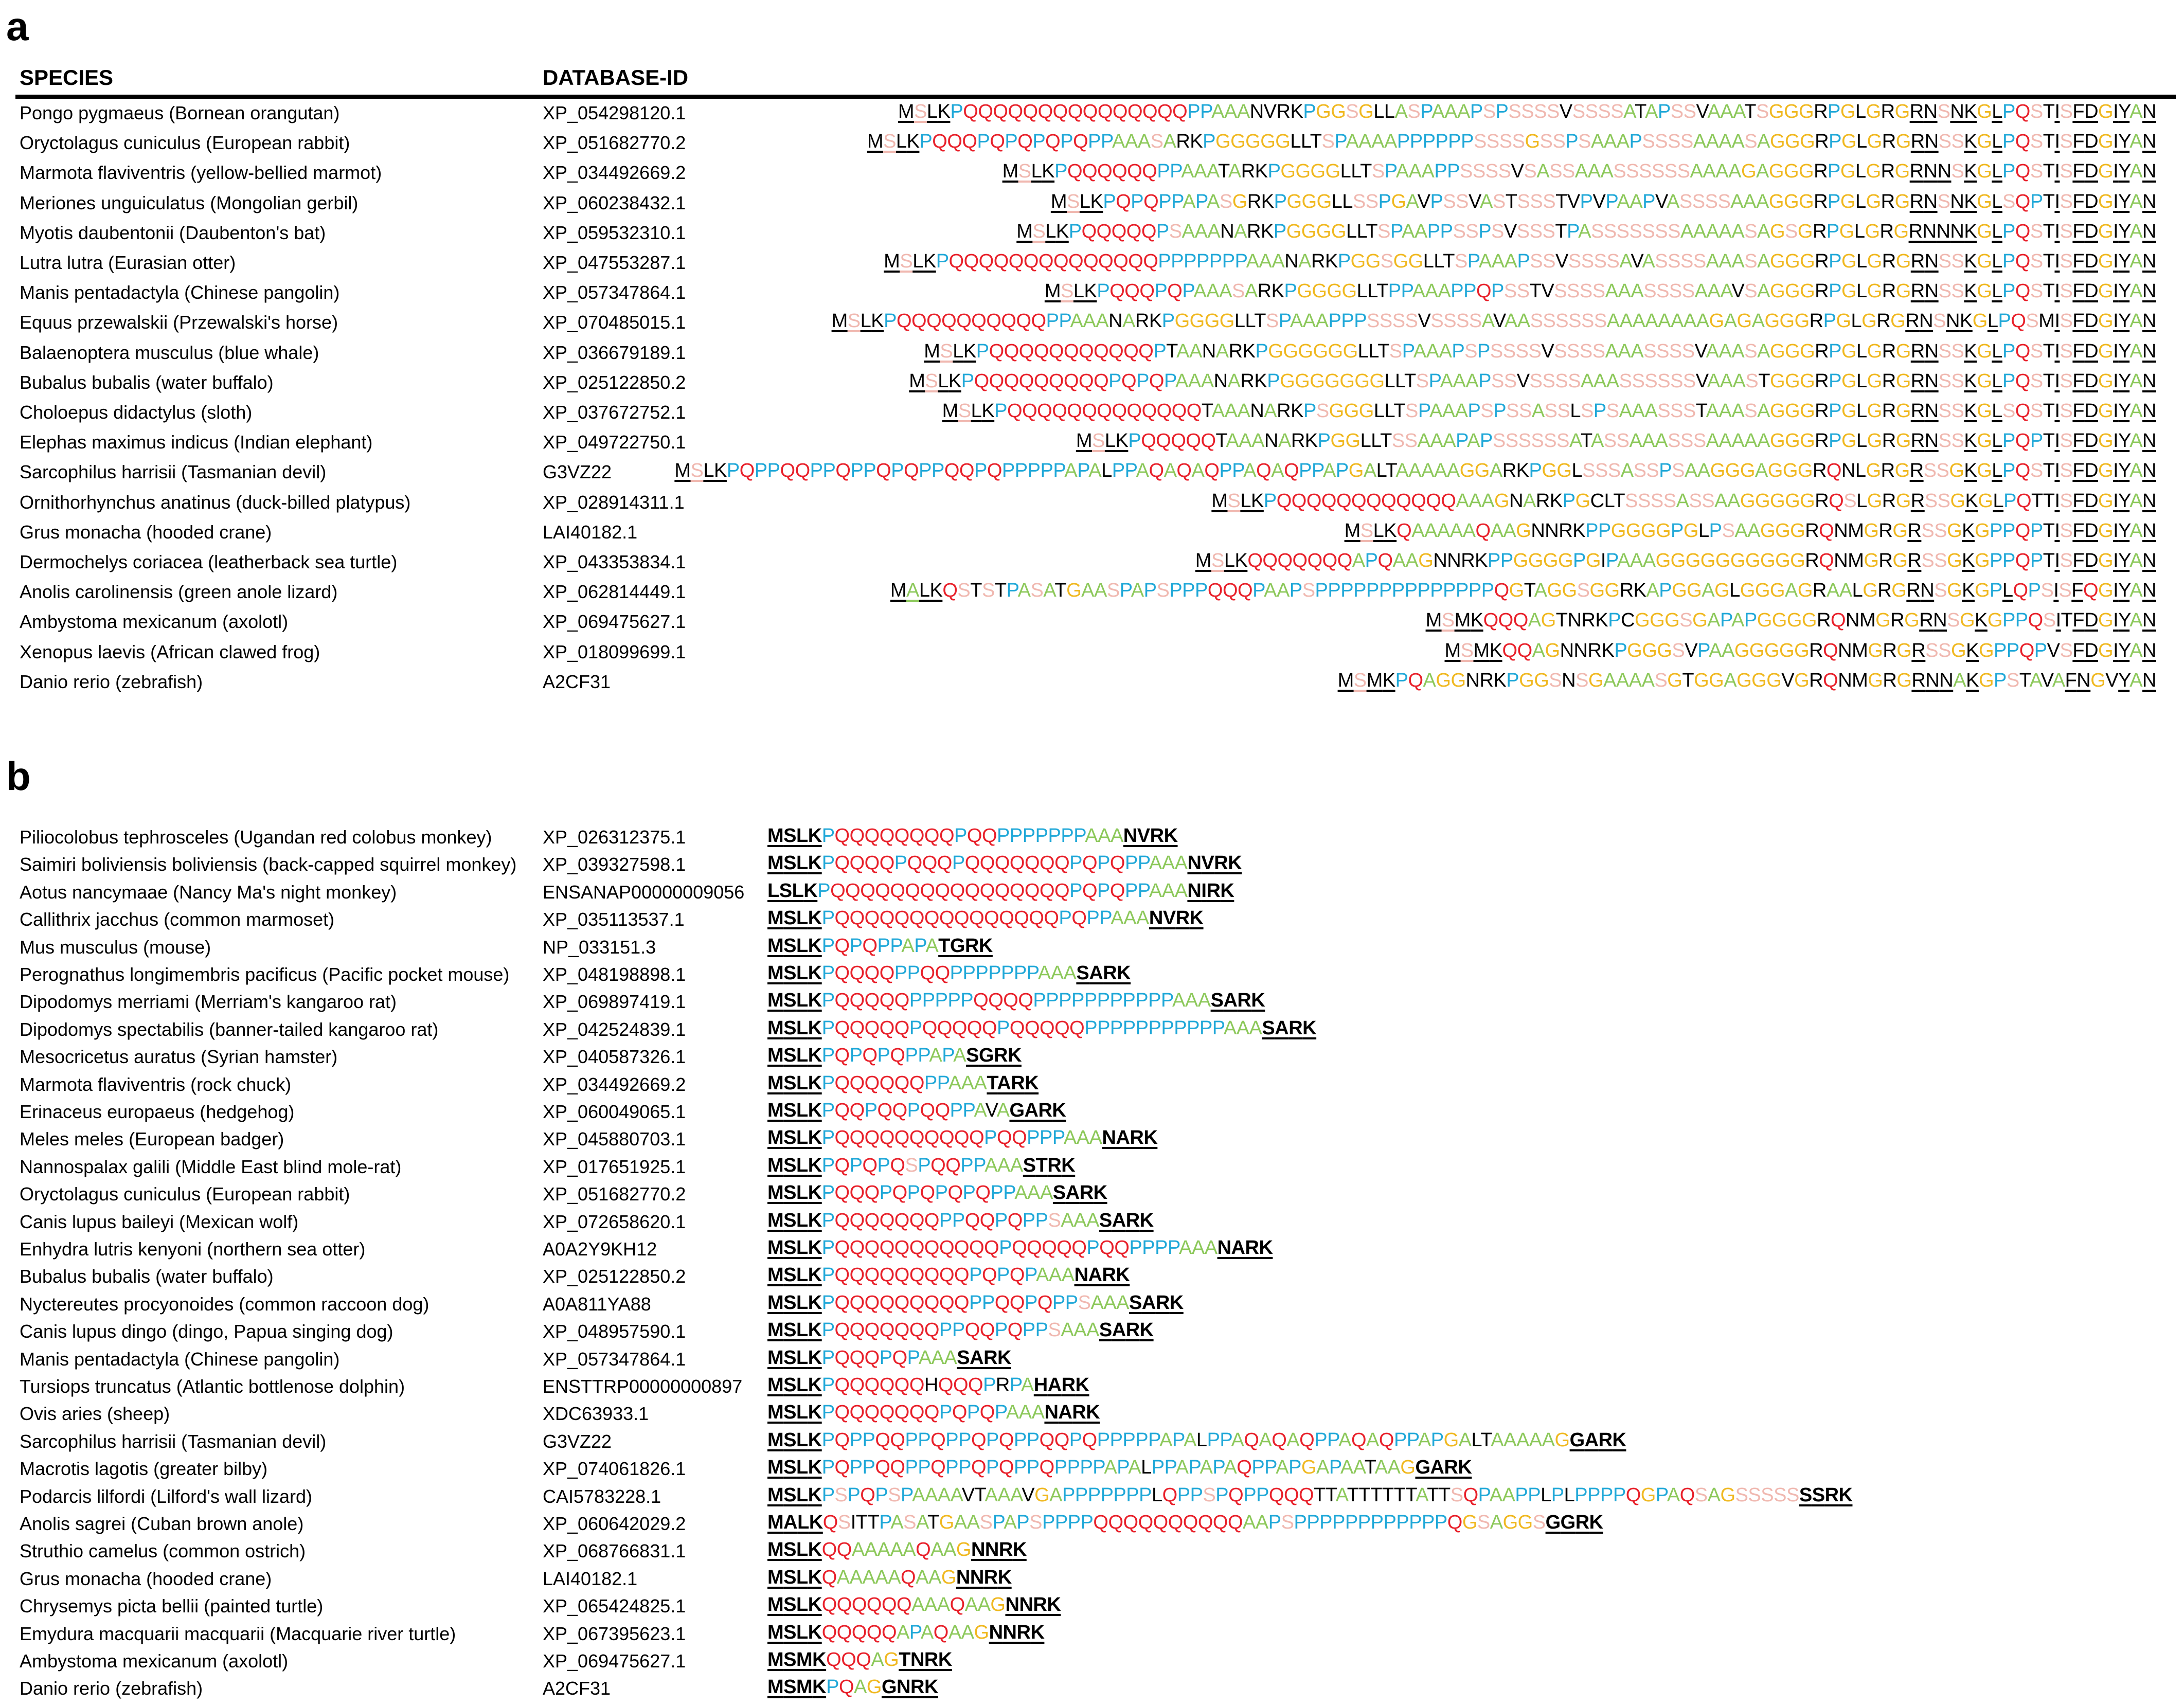  What do you see at coordinates (146, 1578) in the screenshot?
I see `species-name: Grus monacha (hooded crane)` at bounding box center [146, 1578].